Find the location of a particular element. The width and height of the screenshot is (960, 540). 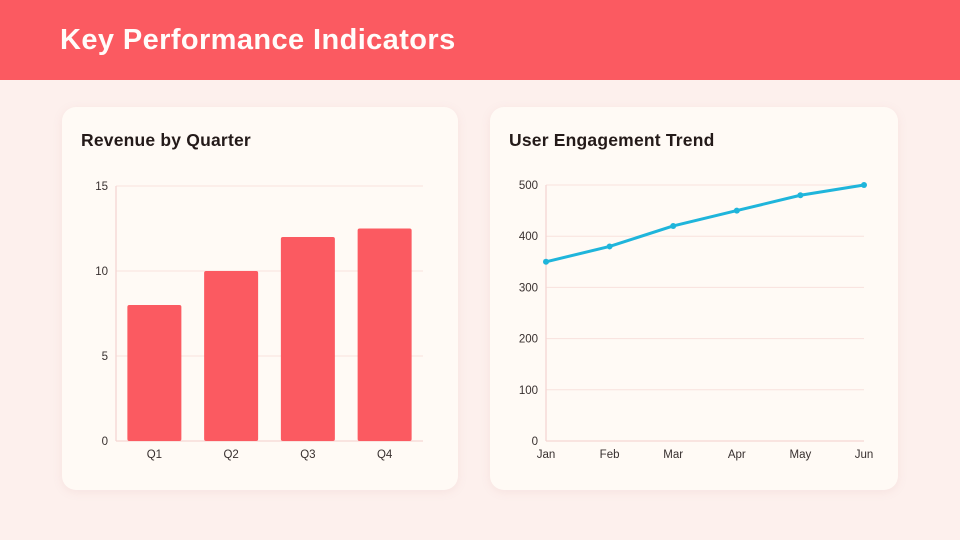

x-tick-label: Jun is located at coordinates (864, 455).